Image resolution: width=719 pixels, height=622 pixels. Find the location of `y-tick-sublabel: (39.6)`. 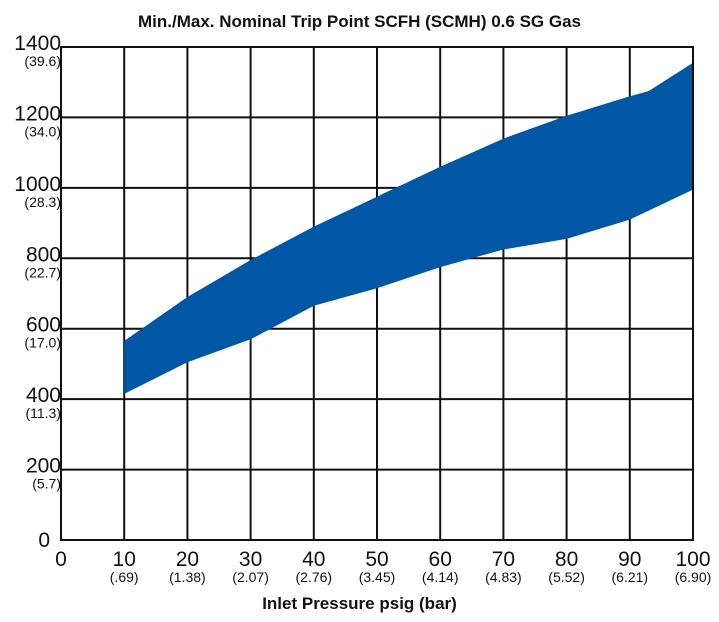

y-tick-sublabel: (39.6) is located at coordinates (42, 61).